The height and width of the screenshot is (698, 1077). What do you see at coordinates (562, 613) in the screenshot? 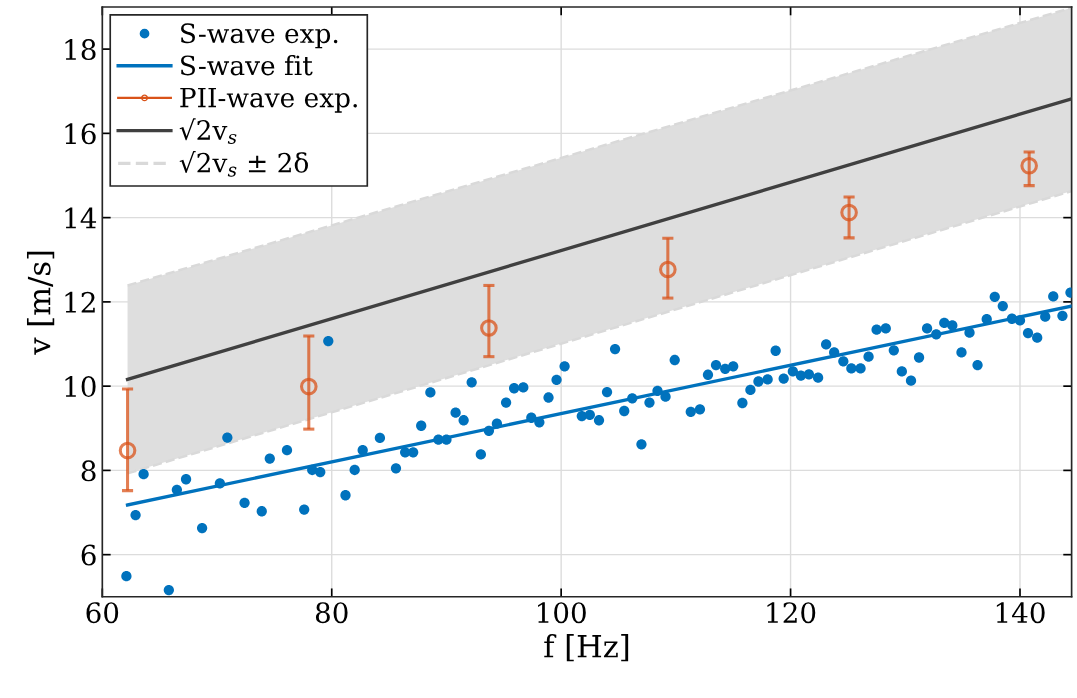
I see `x-tick-label: 100` at bounding box center [562, 613].